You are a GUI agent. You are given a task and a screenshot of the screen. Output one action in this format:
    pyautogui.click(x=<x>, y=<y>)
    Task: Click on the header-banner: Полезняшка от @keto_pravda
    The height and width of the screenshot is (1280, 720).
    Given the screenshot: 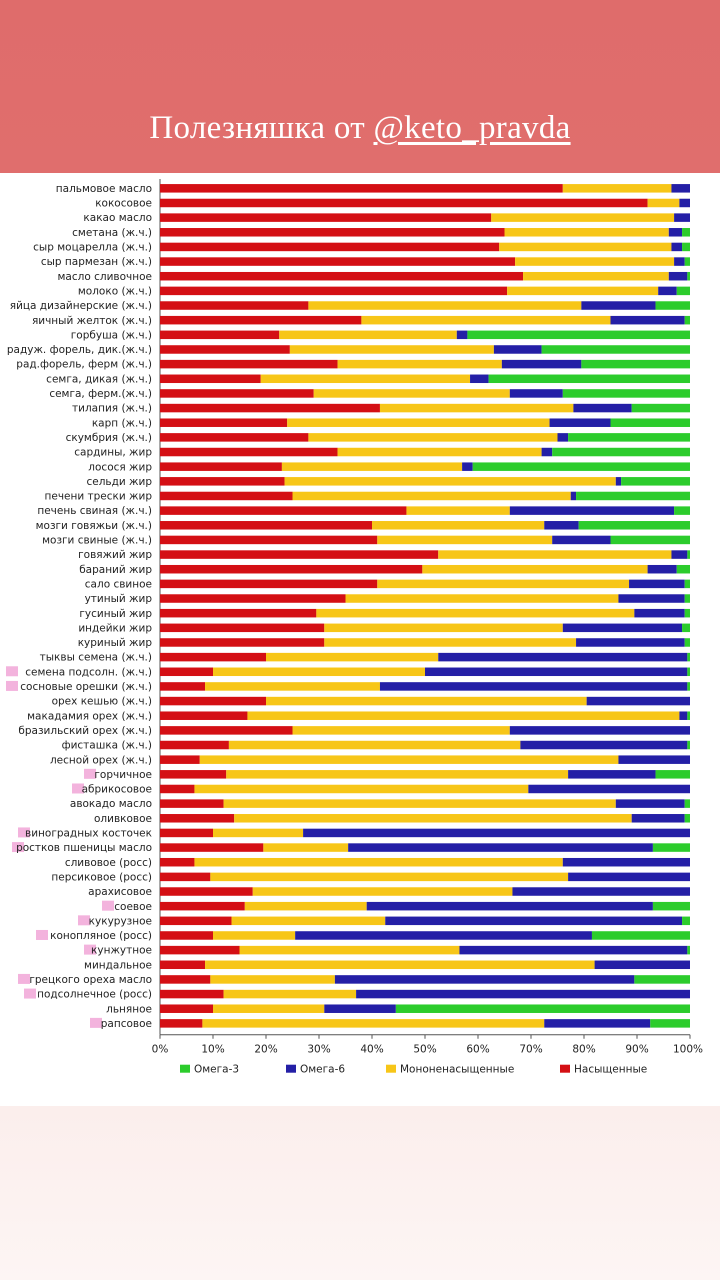 What is the action you would take?
    pyautogui.click(x=360, y=86)
    